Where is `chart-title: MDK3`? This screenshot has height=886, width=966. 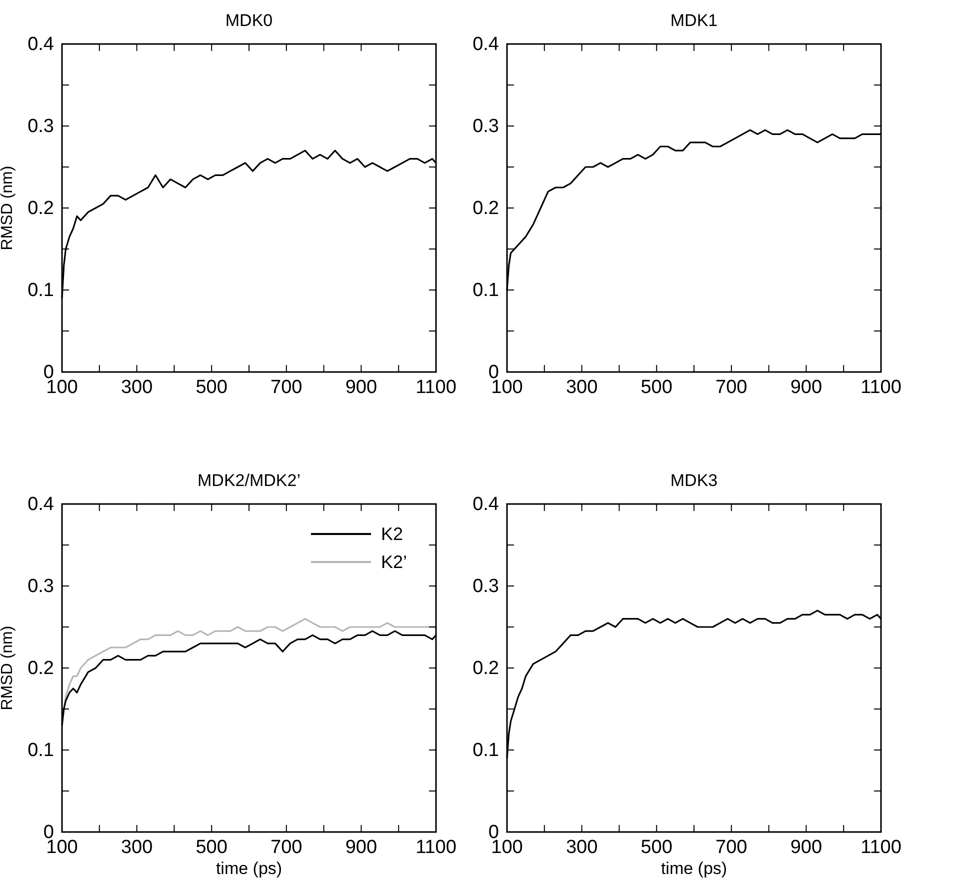
chart-title: MDK3 is located at coordinates (694, 480).